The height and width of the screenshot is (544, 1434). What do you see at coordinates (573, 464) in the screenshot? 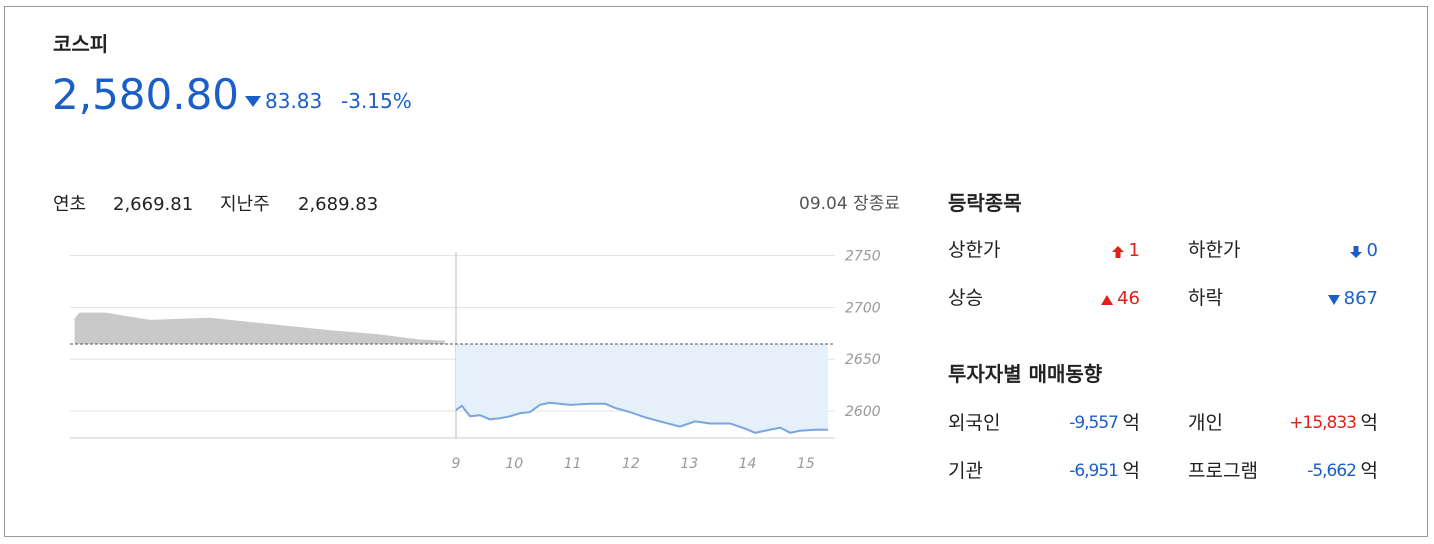
I see `x-tick-label: 11` at bounding box center [573, 464].